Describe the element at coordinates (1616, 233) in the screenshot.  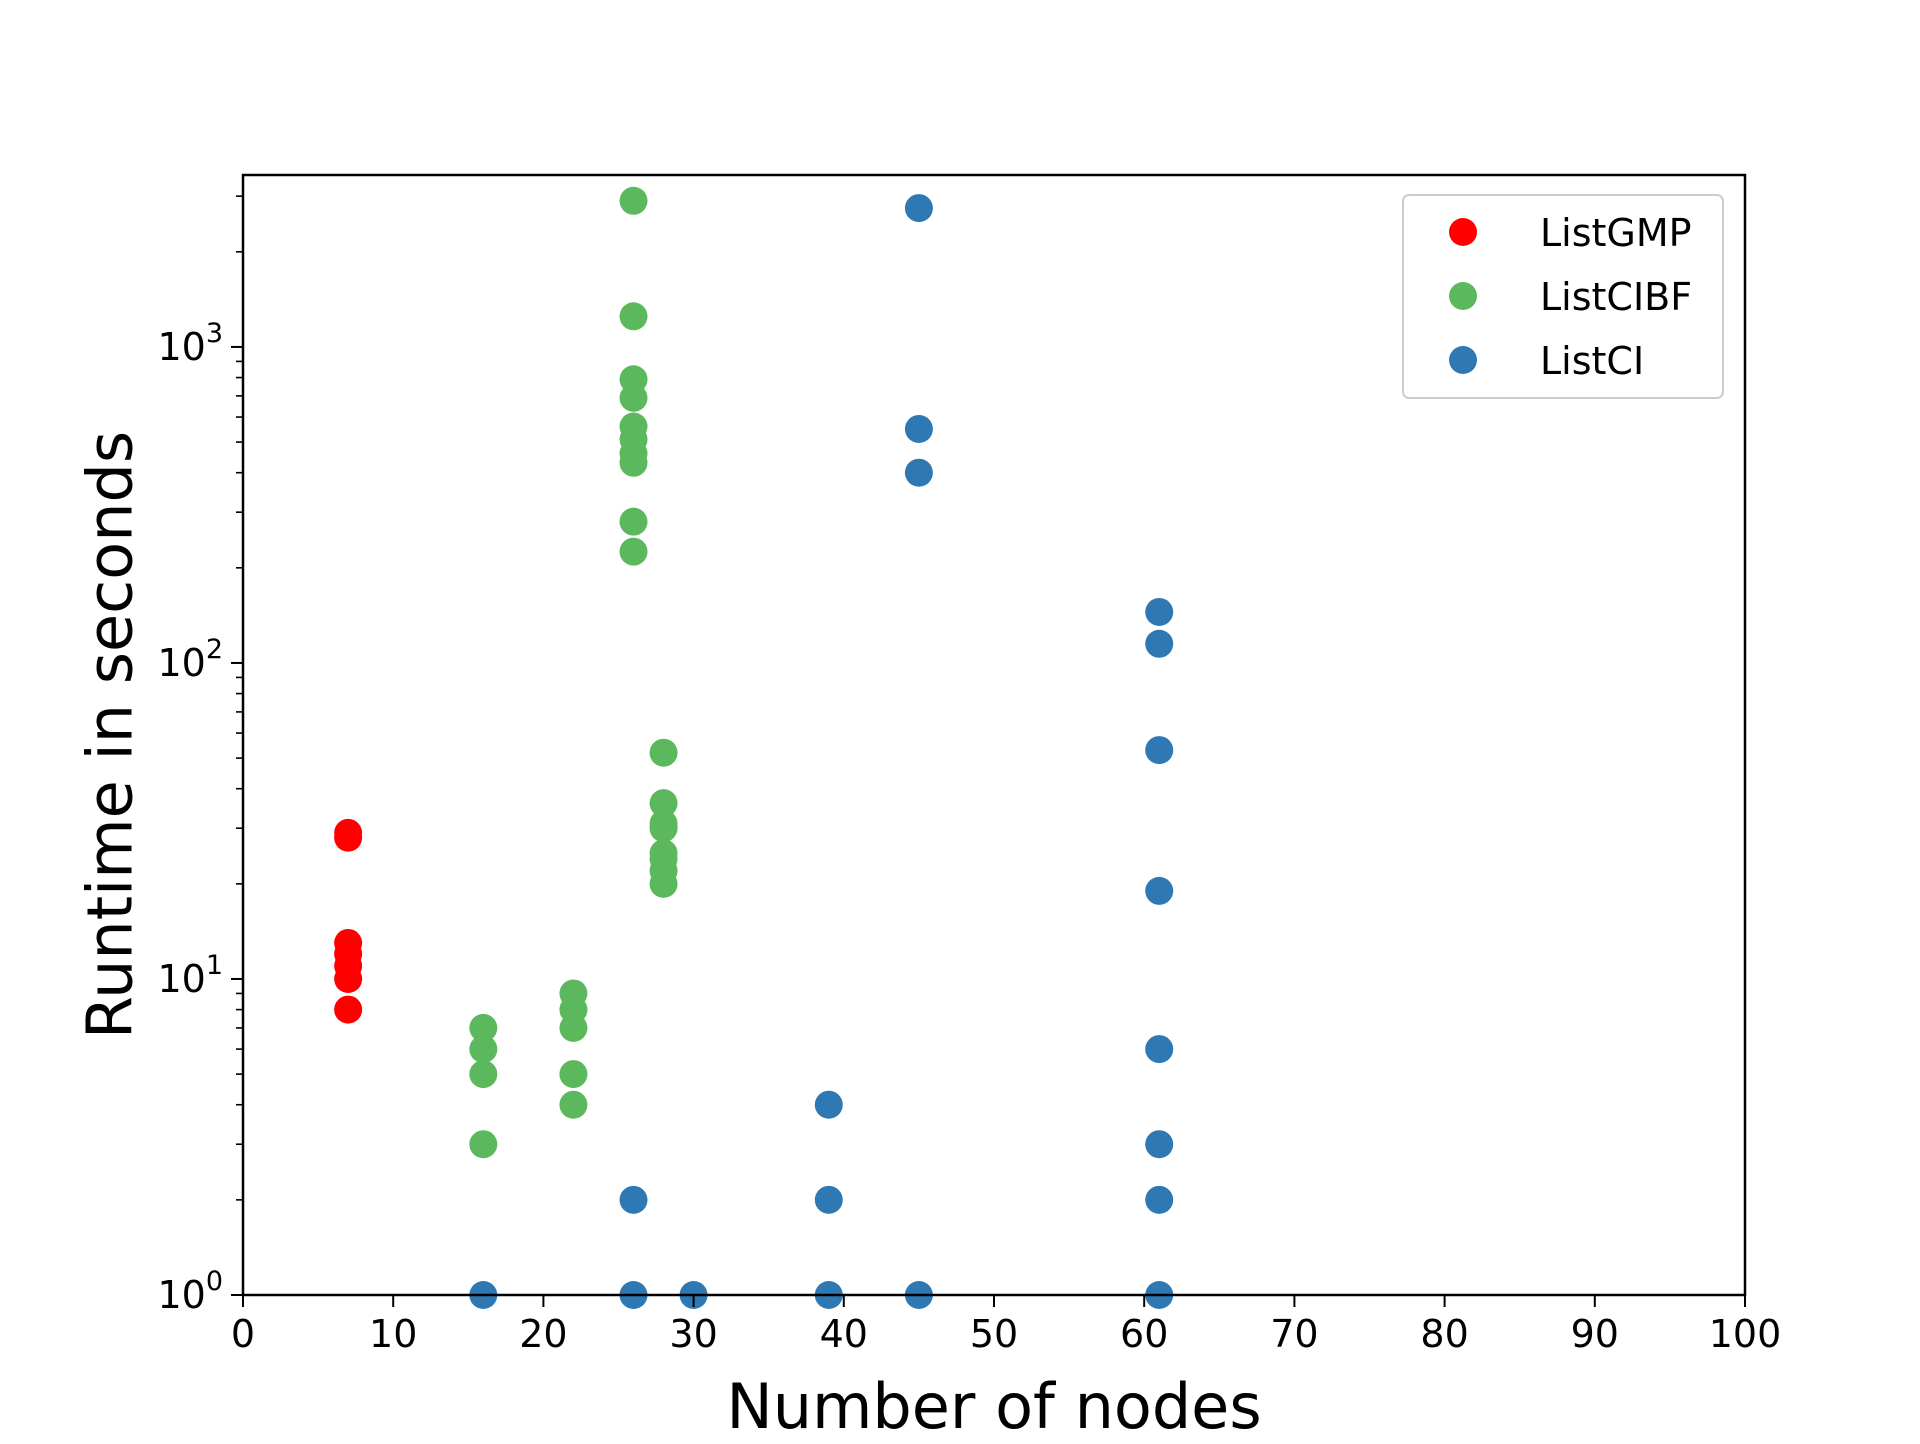
I see `legend-label: ListGMP` at that location.